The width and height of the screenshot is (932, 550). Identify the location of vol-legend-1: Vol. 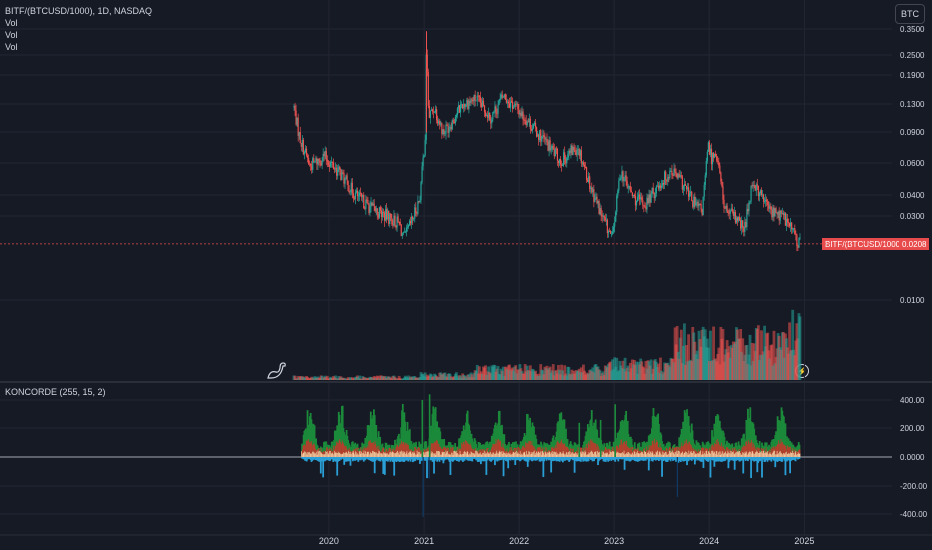
(11, 23).